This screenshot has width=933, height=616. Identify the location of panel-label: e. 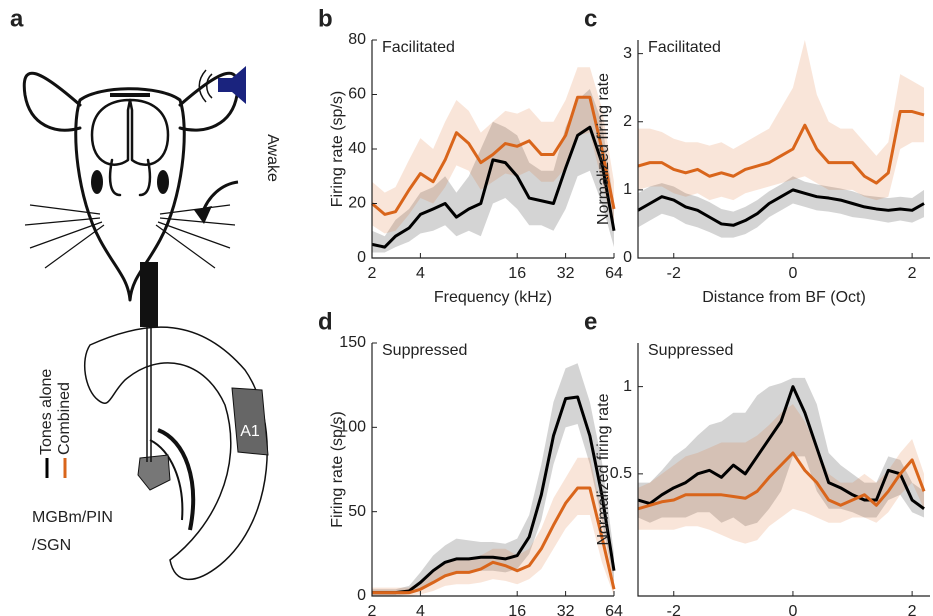
(590, 321).